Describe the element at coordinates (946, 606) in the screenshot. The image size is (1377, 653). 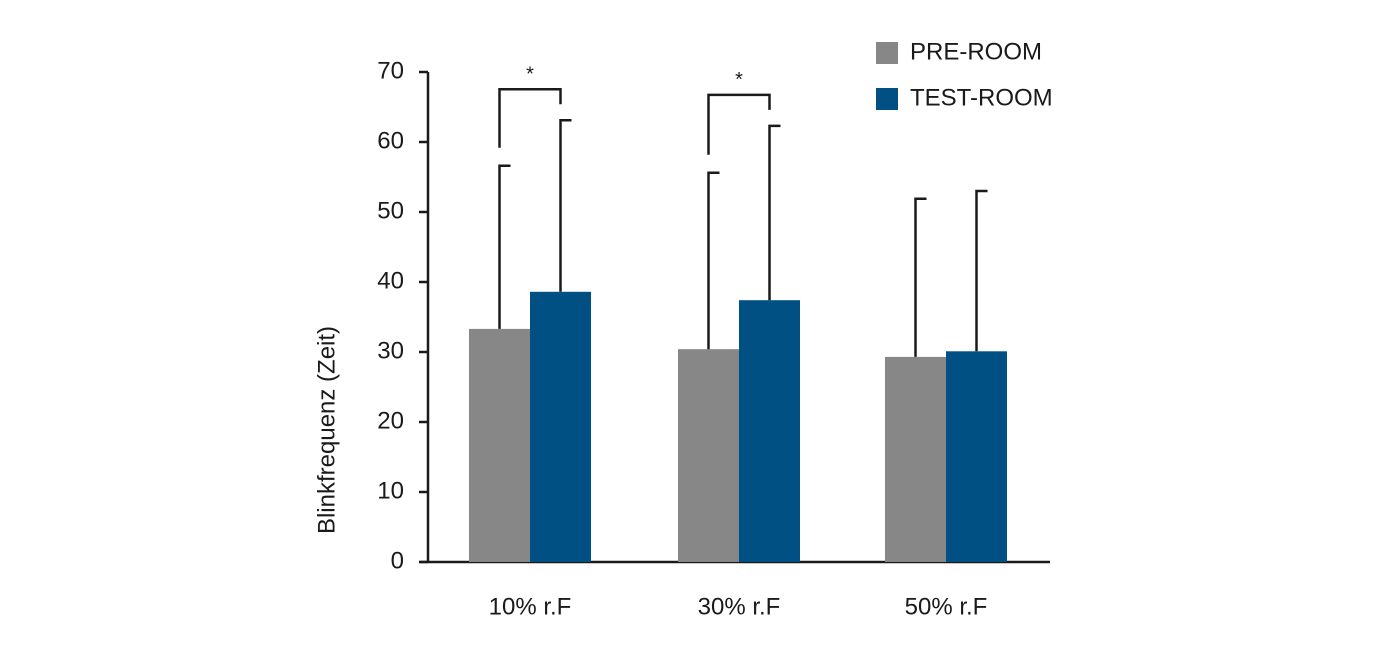
I see `x-tick-label: 50% r.F` at that location.